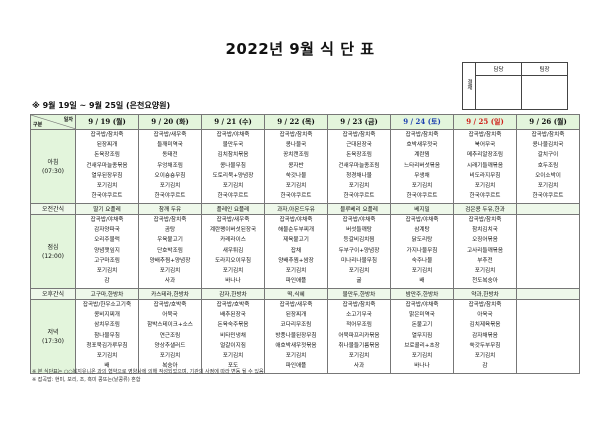 The width and height of the screenshot is (600, 424). Describe the element at coordinates (107, 145) in the screenshot. I see `menu-item: 된장찌개` at that location.